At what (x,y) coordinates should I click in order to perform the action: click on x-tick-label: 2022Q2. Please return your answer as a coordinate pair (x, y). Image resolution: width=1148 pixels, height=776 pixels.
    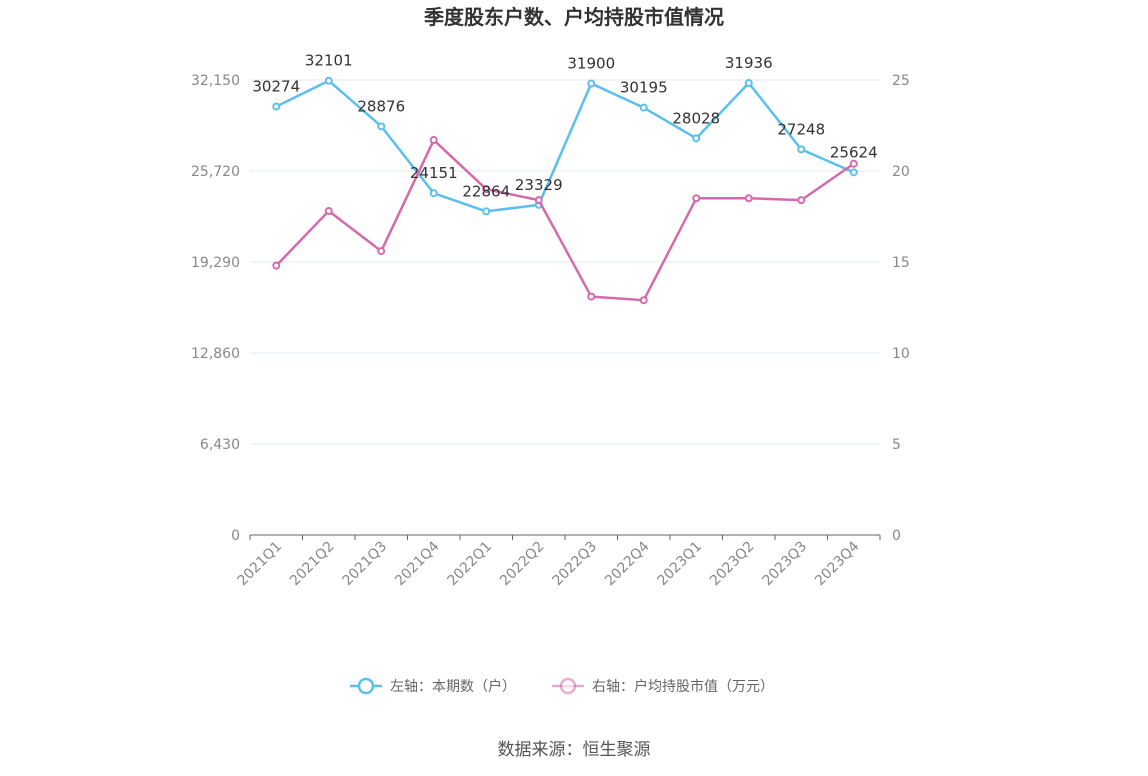
    Looking at the image, I should click on (522, 564).